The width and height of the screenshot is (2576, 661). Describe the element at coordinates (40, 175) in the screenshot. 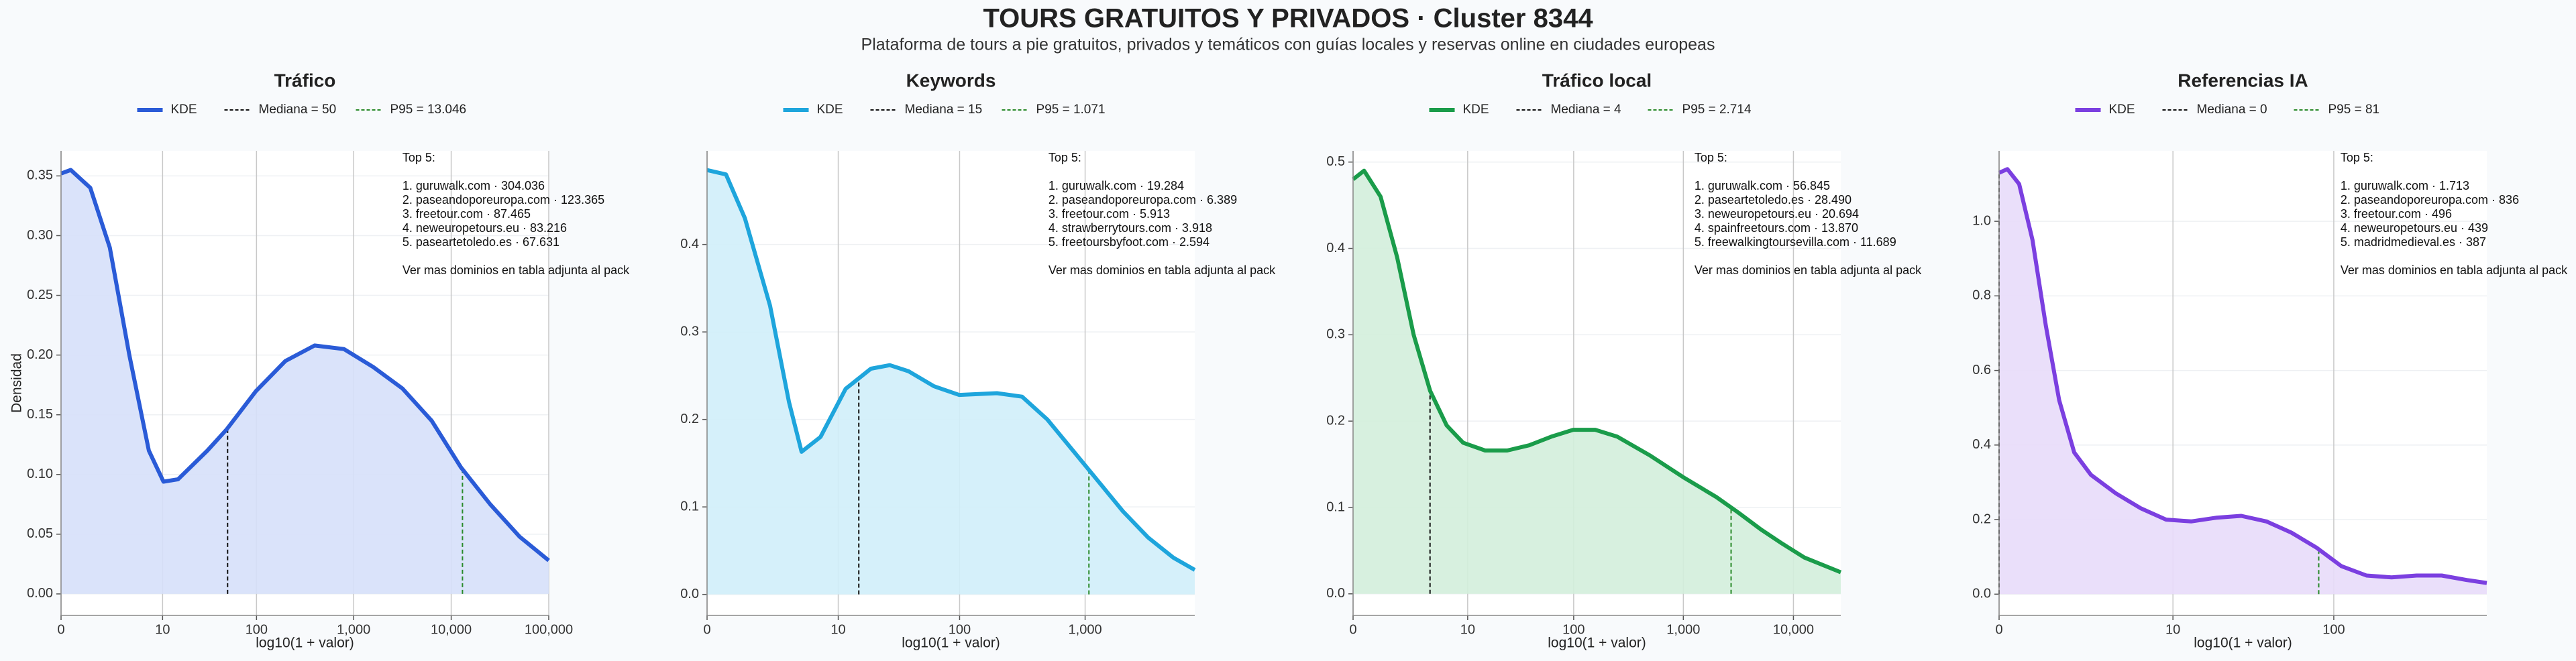

I see `y-tick-label: 0.35` at that location.